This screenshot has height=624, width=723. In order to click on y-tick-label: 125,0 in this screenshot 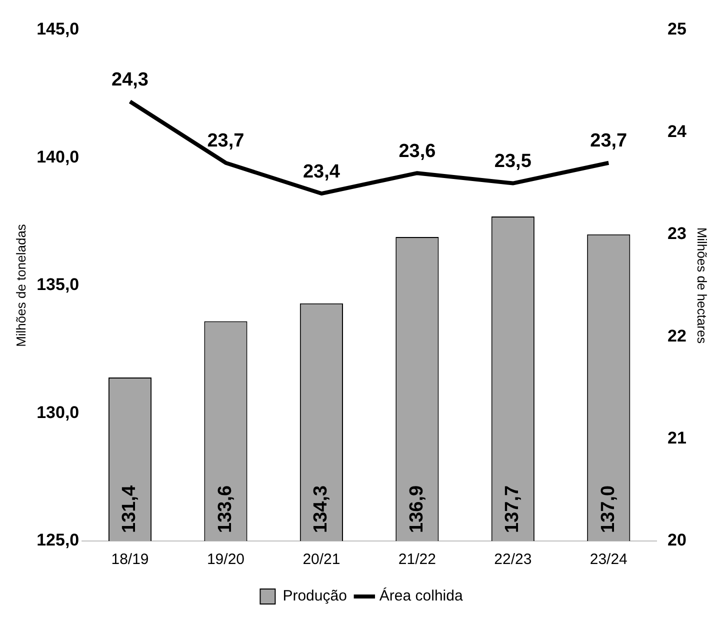, I will do `click(58, 540)`.